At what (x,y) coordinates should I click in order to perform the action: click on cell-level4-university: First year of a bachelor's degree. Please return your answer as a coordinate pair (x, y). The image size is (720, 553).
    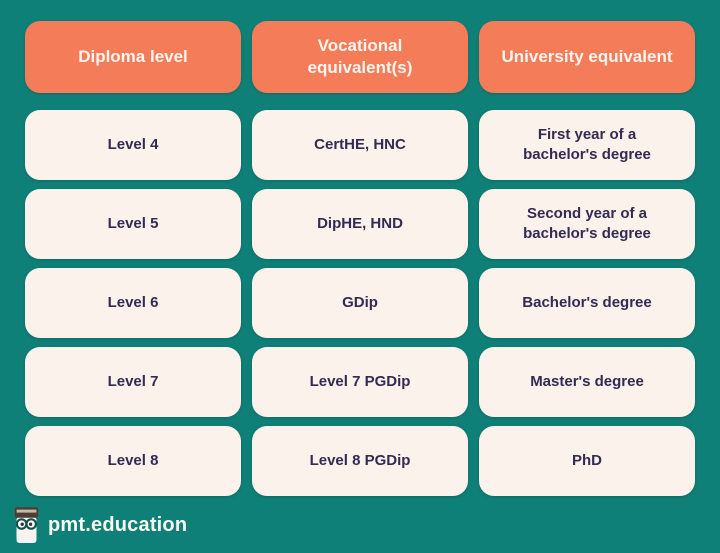
    Looking at the image, I should click on (587, 145).